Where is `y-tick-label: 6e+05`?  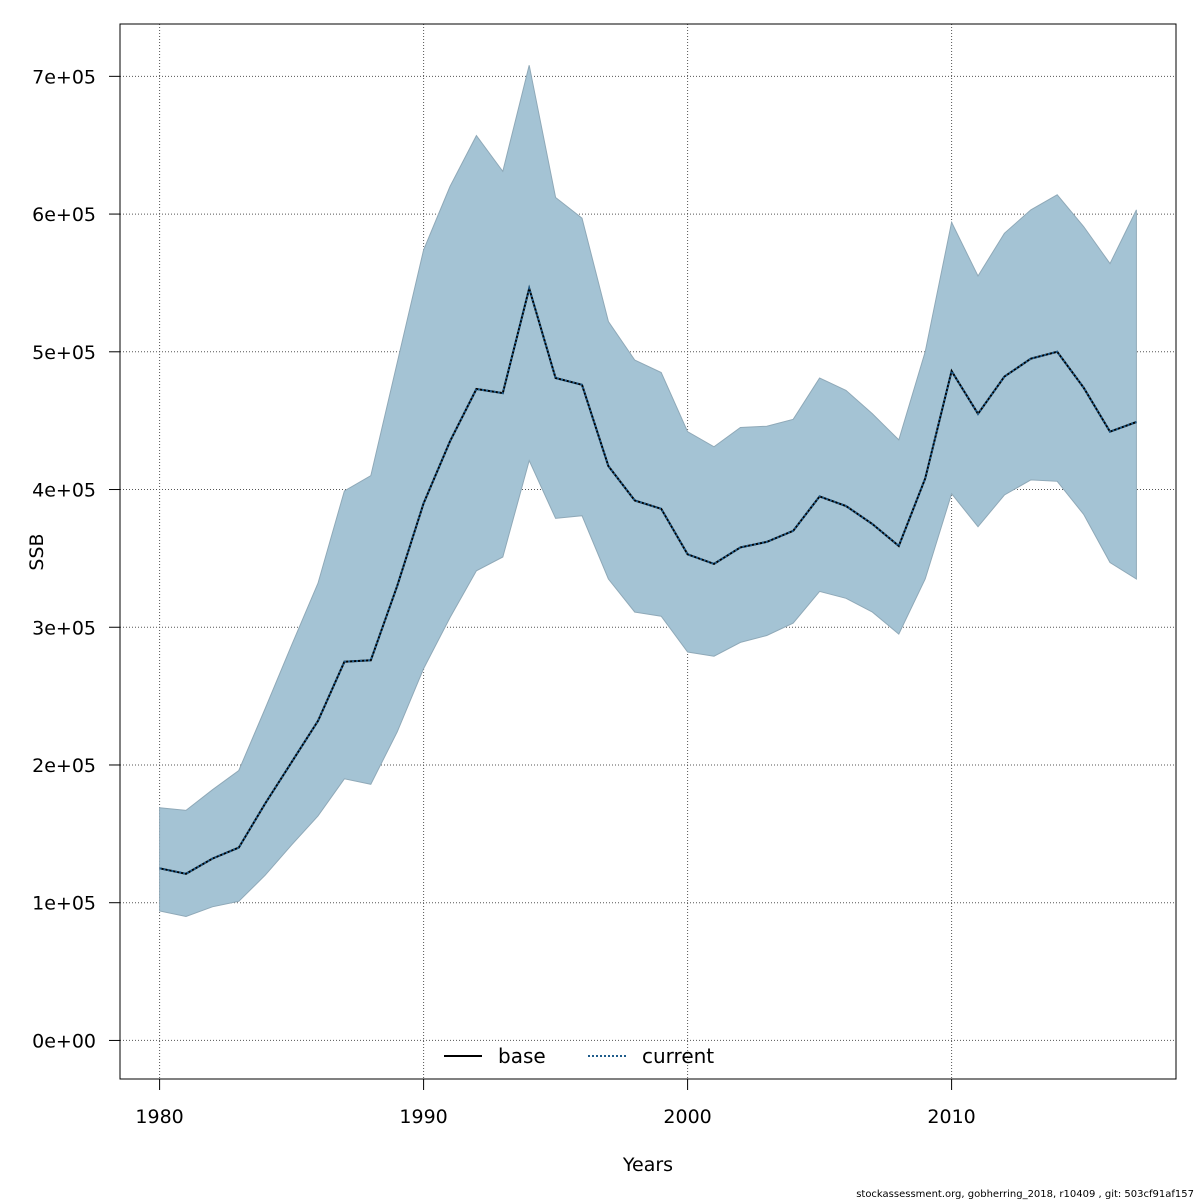 y-tick-label: 6e+05 is located at coordinates (64, 215).